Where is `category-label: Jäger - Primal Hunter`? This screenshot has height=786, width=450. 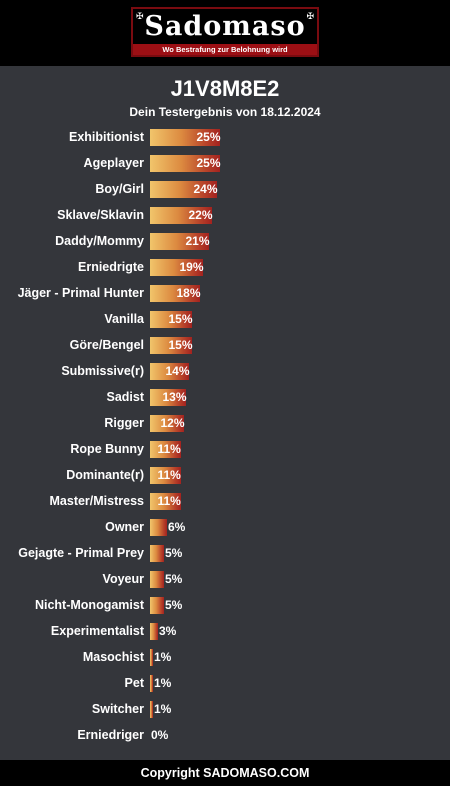
category-label: Jäger - Primal Hunter is located at coordinates (80, 293).